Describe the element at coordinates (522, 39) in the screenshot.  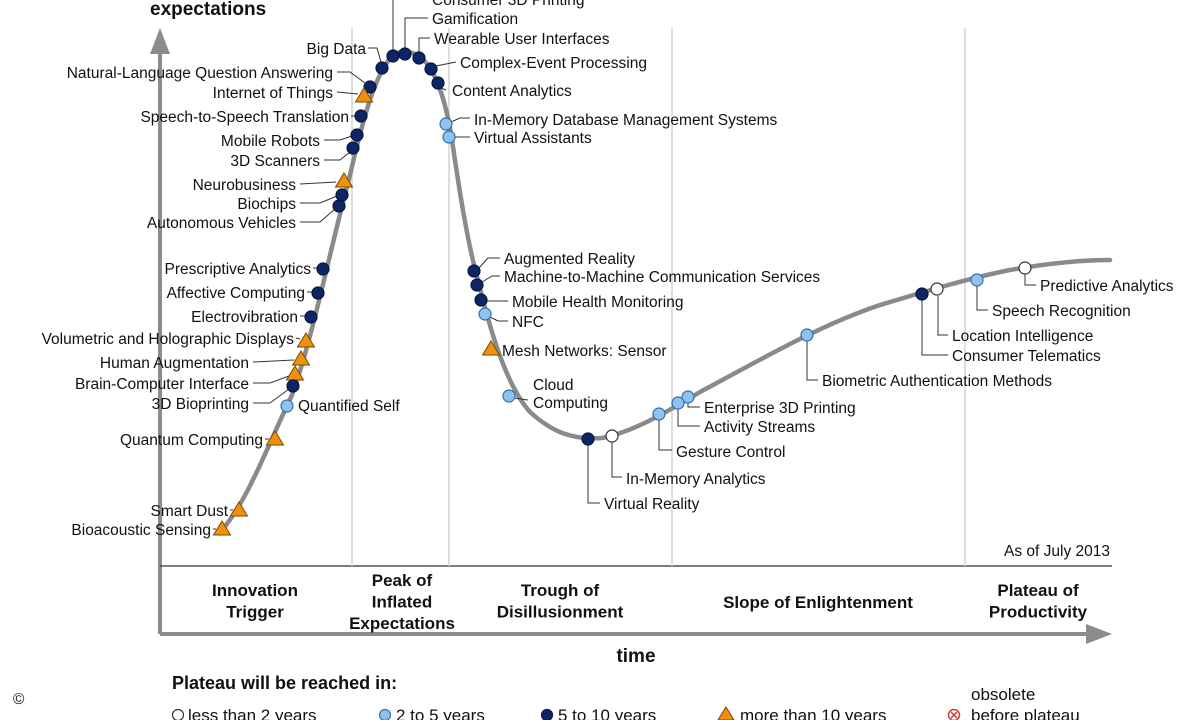
I see `label-wearable-user-interfaces: Wearable User Interfaces` at that location.